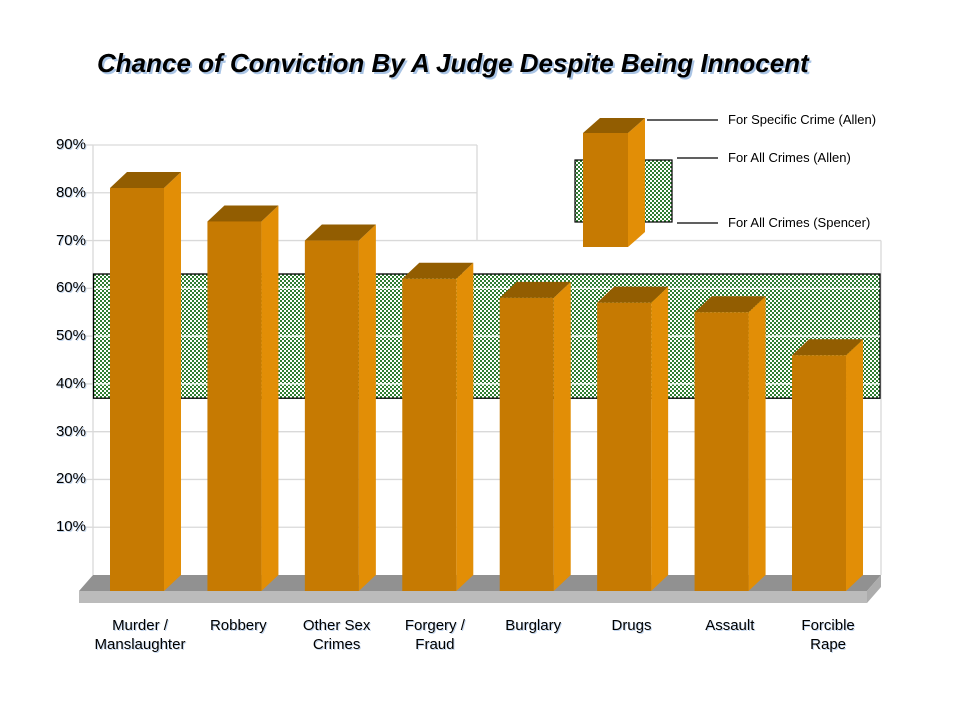 The height and width of the screenshot is (719, 959). Describe the element at coordinates (70, 479) in the screenshot. I see `y-tick-label-20: 20%` at that location.